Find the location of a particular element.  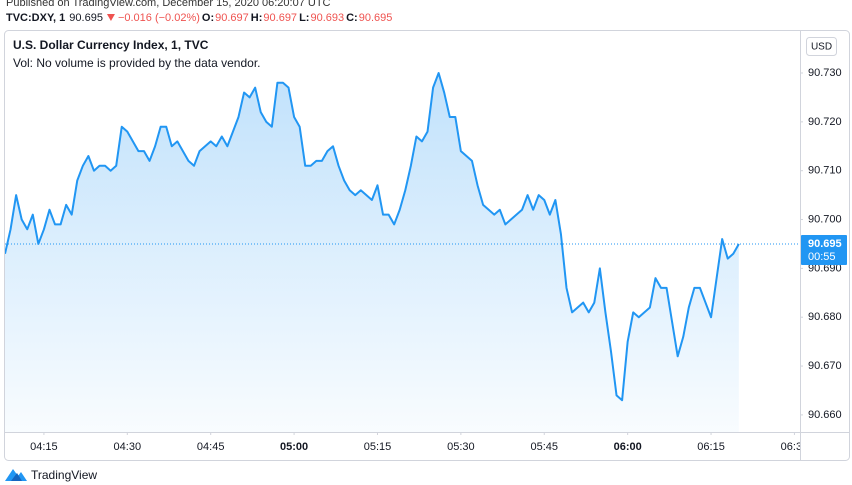

ohlc-value: 90.693 is located at coordinates (327, 18).